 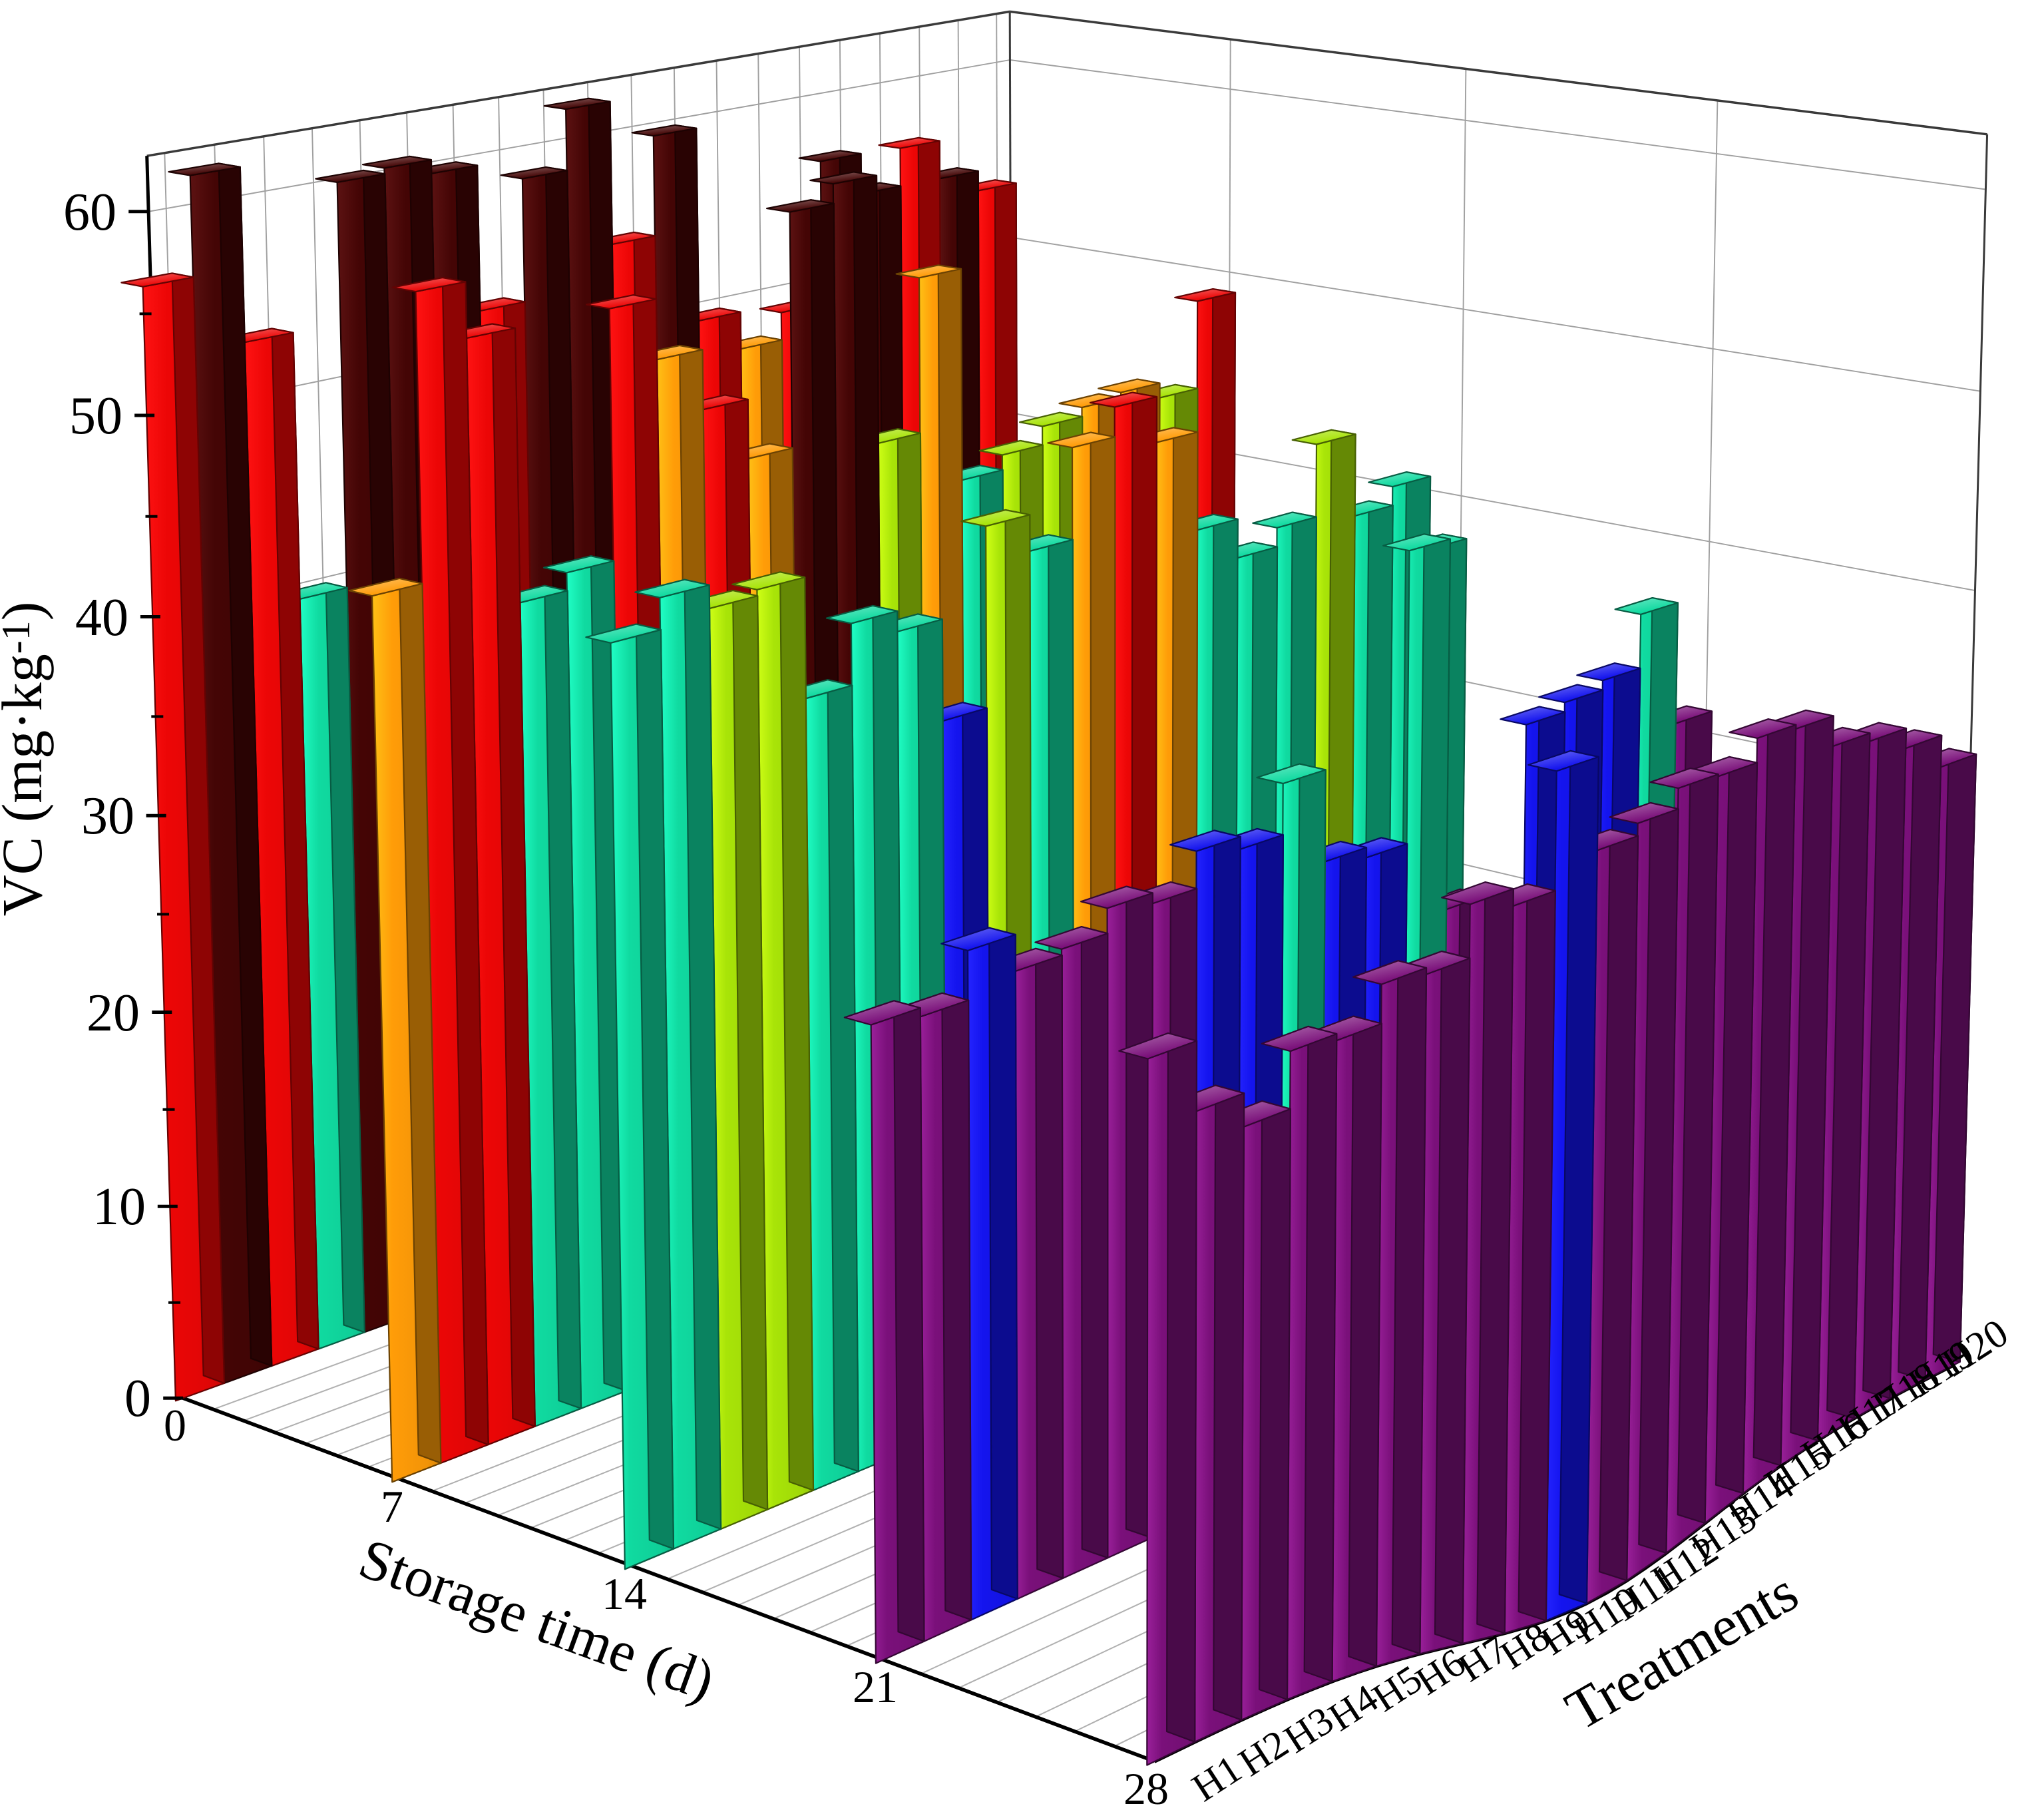 I want to click on svg-text: 60, so click(x=89, y=213).